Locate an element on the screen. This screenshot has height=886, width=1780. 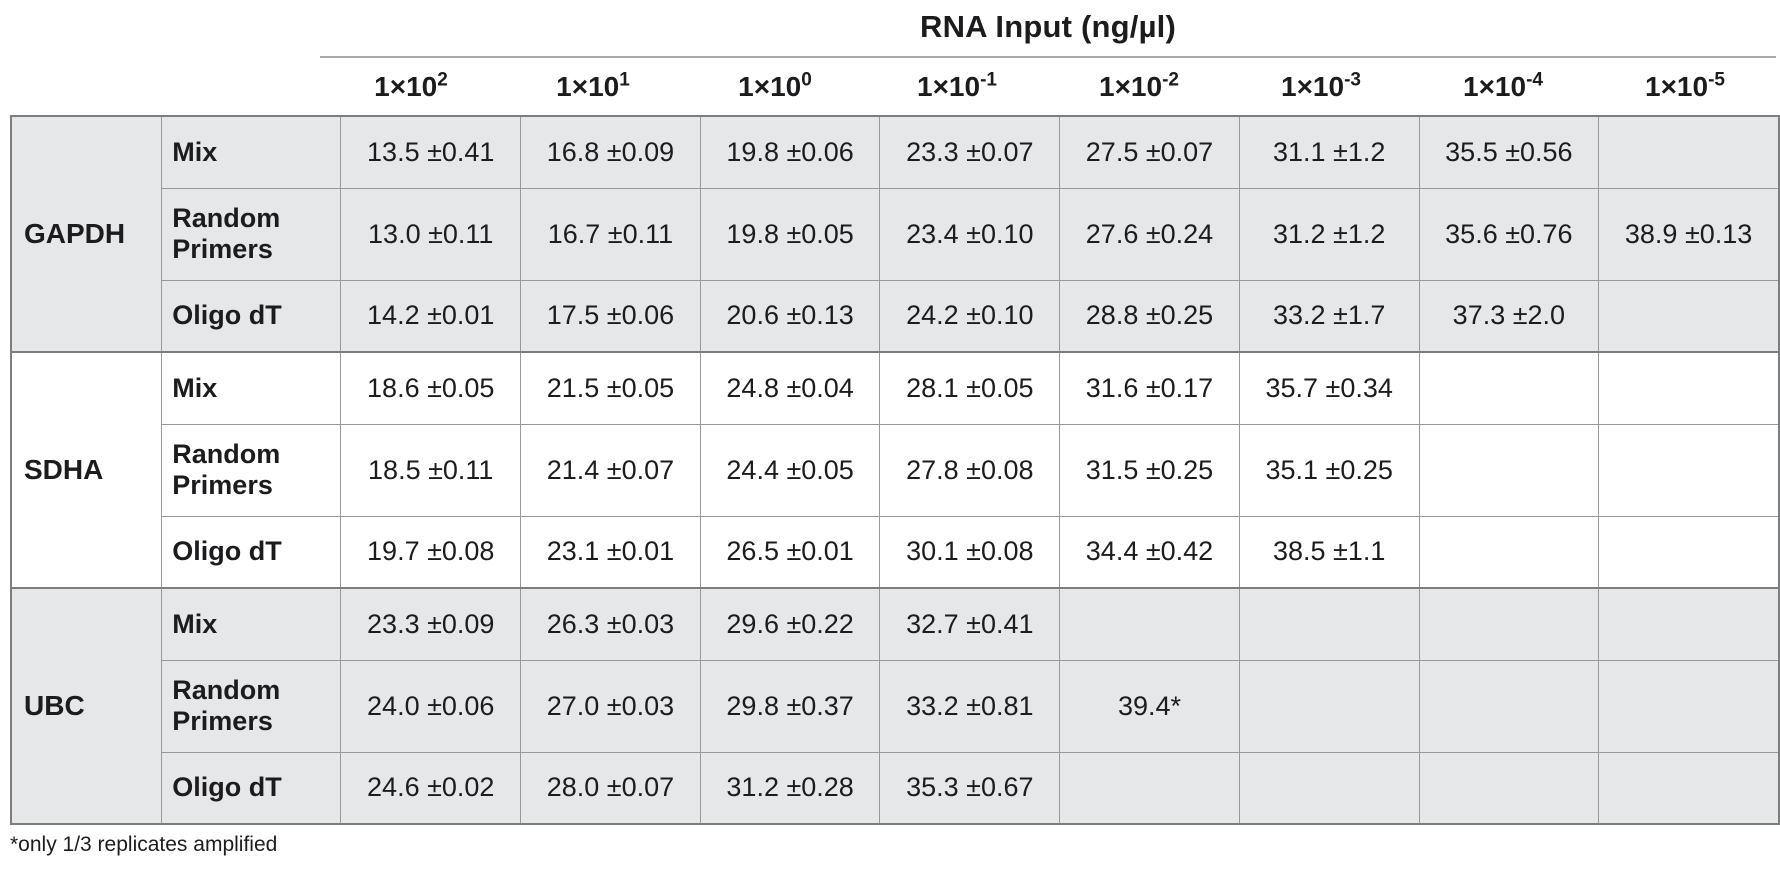
value-cell: 13.0 ±0.11 is located at coordinates (431, 234).